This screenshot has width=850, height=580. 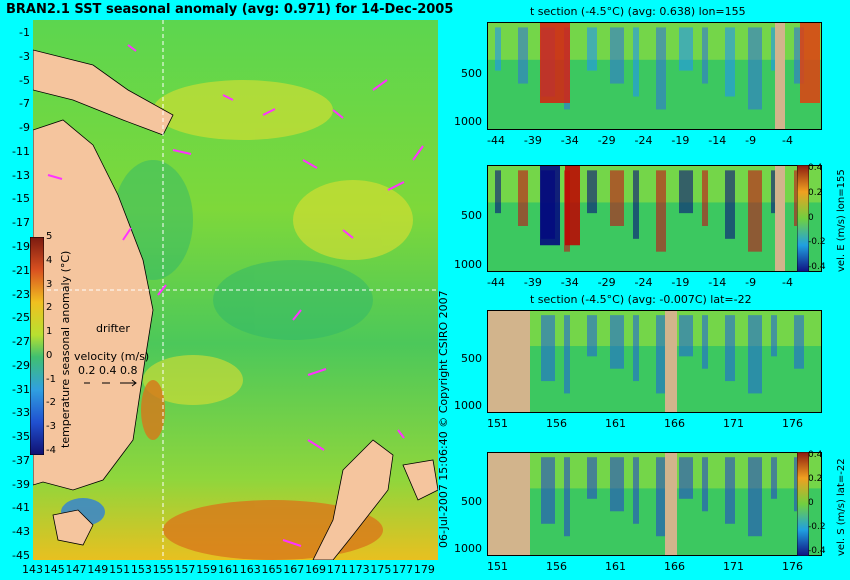 I want to click on section-panel-4-colorbar-tick: -0.2, so click(x=817, y=527).